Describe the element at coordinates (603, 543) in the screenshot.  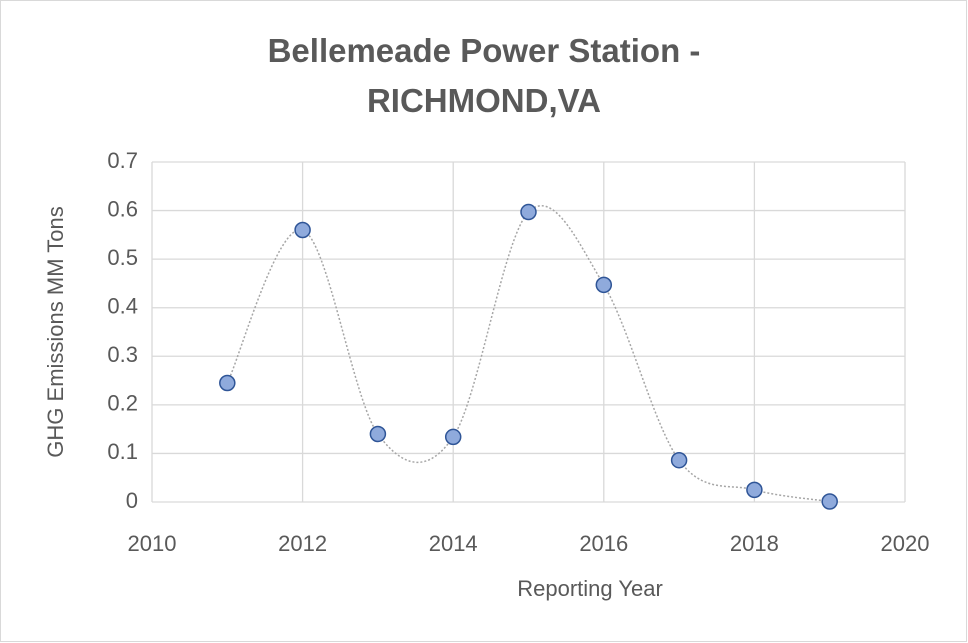
I see `x-tick-label: 2016` at that location.